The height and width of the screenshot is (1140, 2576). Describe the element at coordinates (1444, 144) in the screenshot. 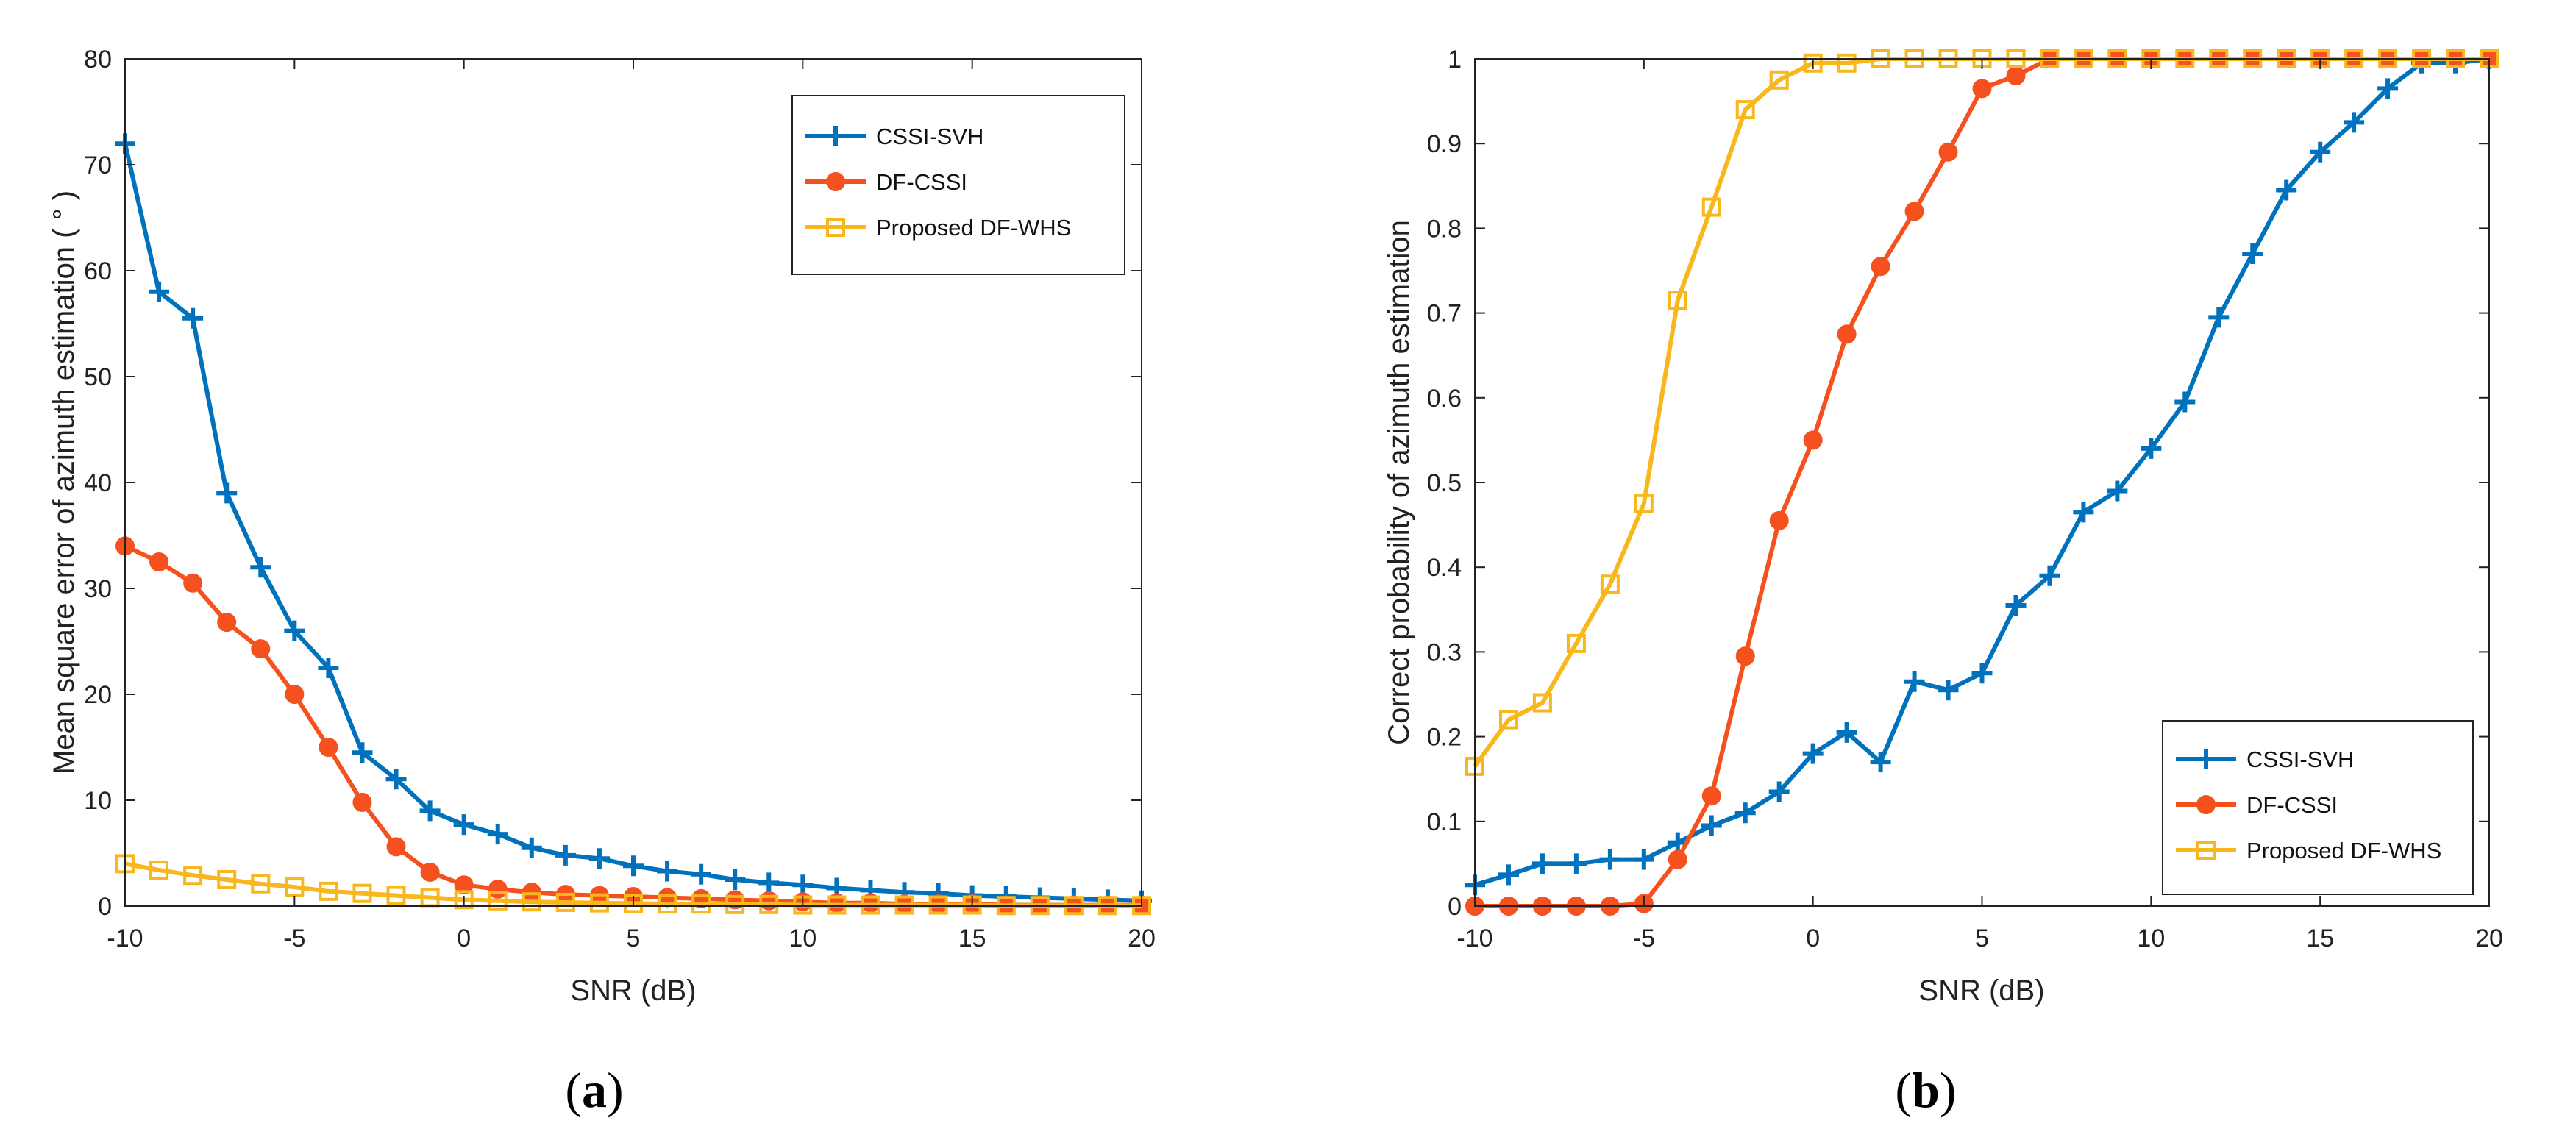

I see `chart-b-y-tick-label: 0.9` at that location.